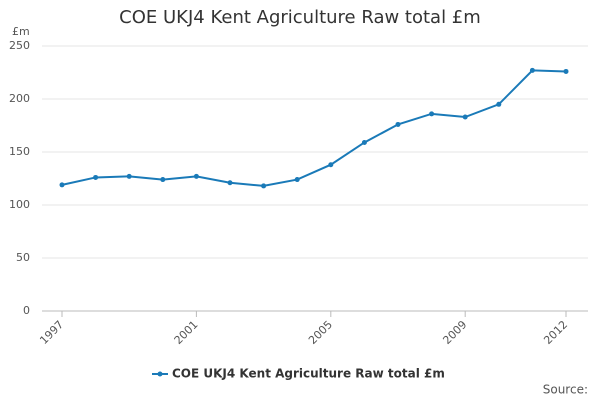 This screenshot has height=400, width=600. I want to click on x-tick-label: 2009, so click(454, 332).